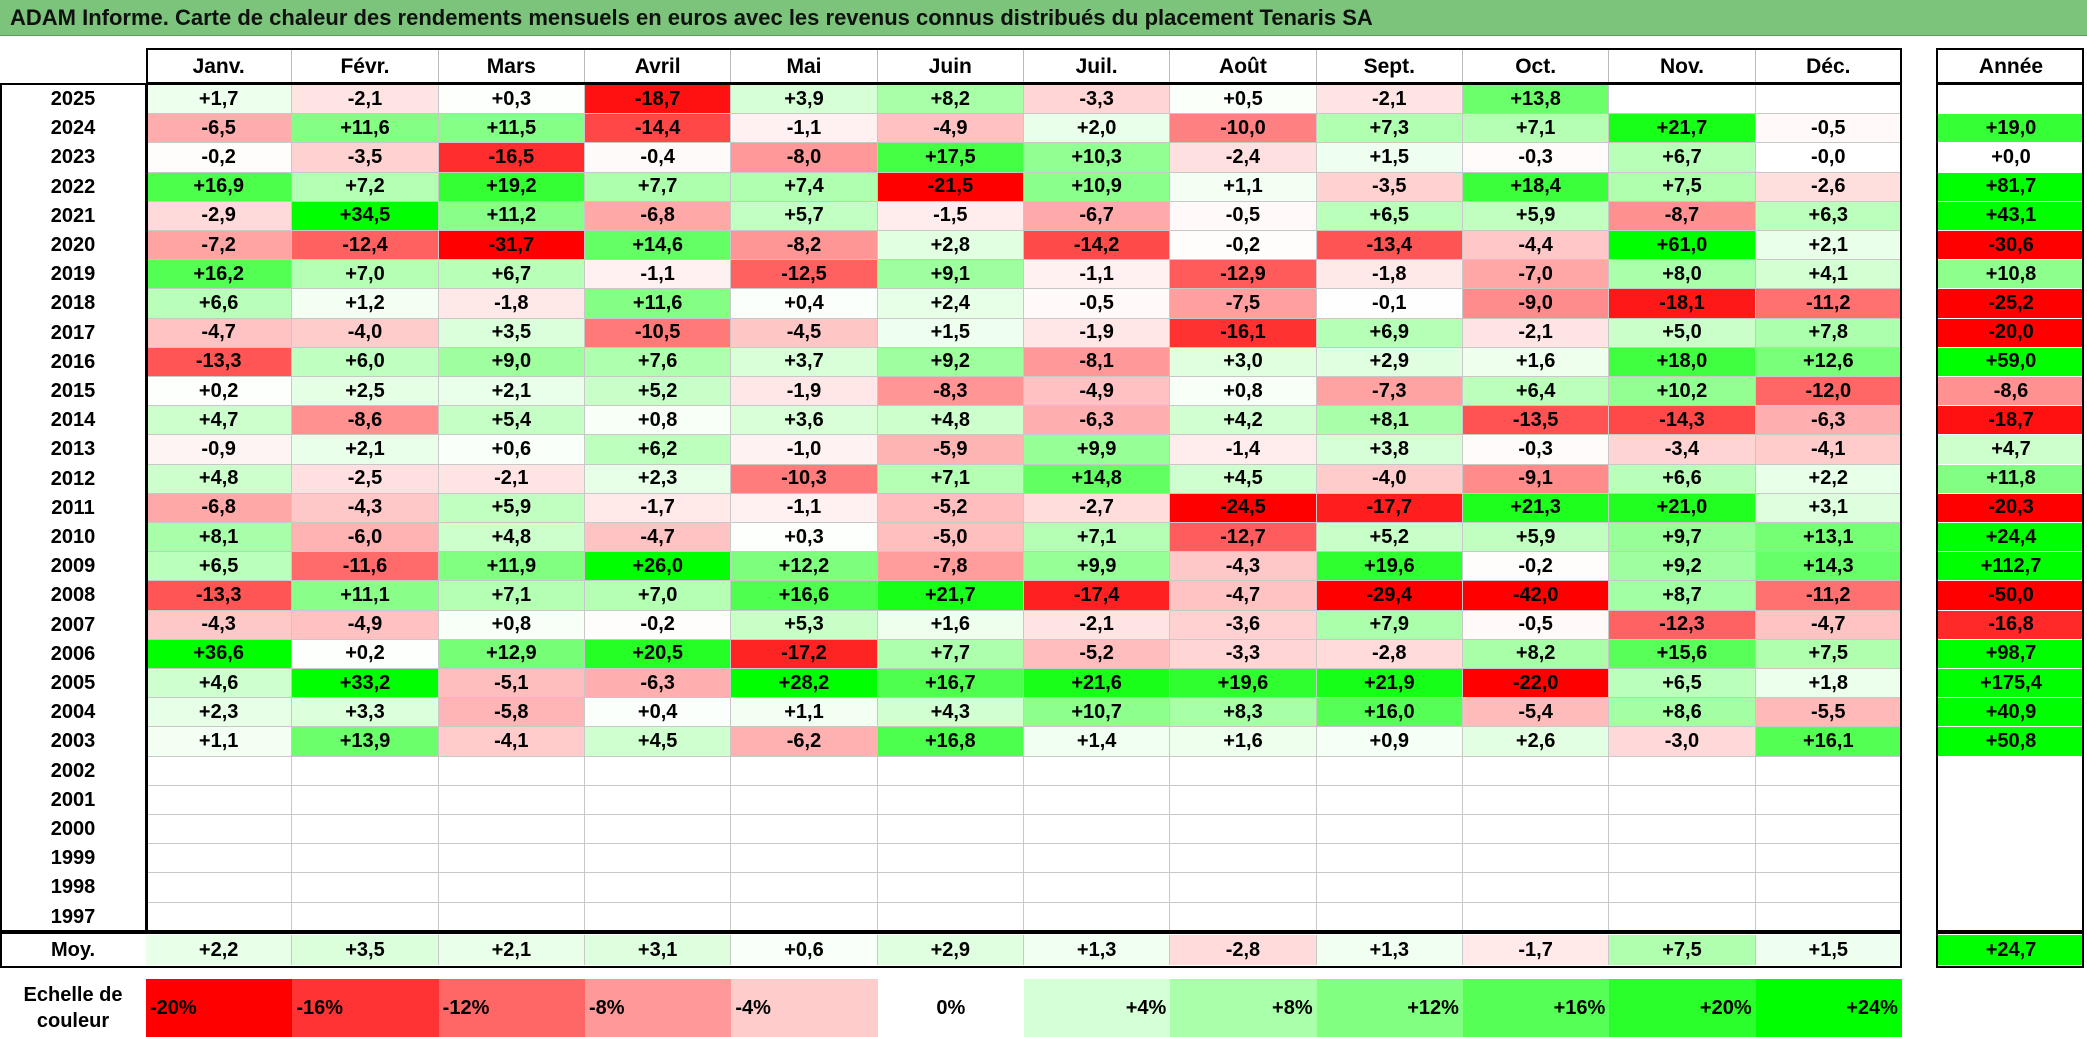 Image resolution: width=2087 pixels, height=1037 pixels. Describe the element at coordinates (804, 275) in the screenshot. I see `heatmap-cell: -12,5` at that location.